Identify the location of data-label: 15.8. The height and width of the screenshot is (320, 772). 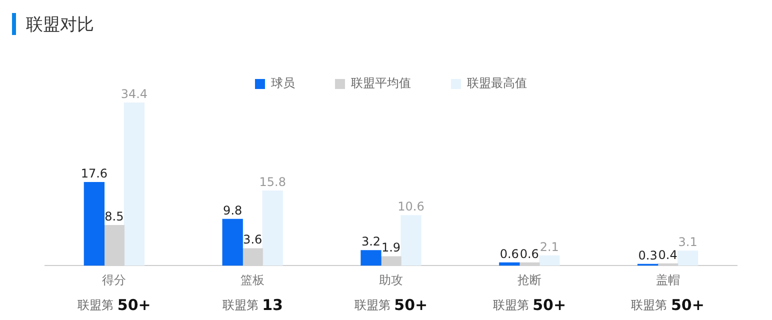
(272, 181).